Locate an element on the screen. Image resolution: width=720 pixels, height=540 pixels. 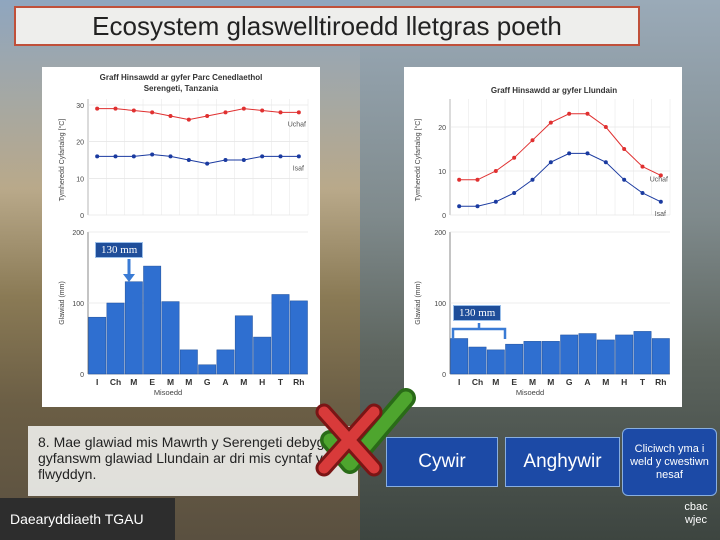
london-title: Graff Hinsawdd ar gyfer Llundain is located at coordinates (554, 90).